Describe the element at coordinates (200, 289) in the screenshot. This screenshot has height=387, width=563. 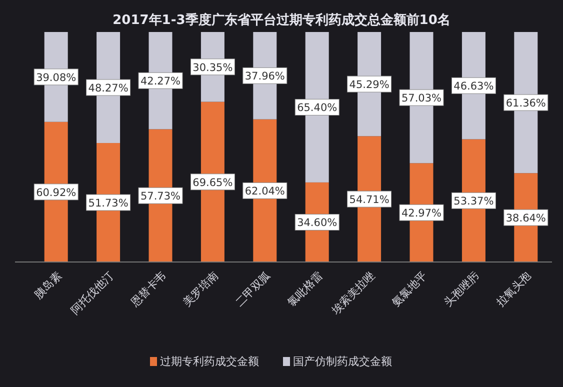
I see `x-tick-label: 美罗培南` at that location.